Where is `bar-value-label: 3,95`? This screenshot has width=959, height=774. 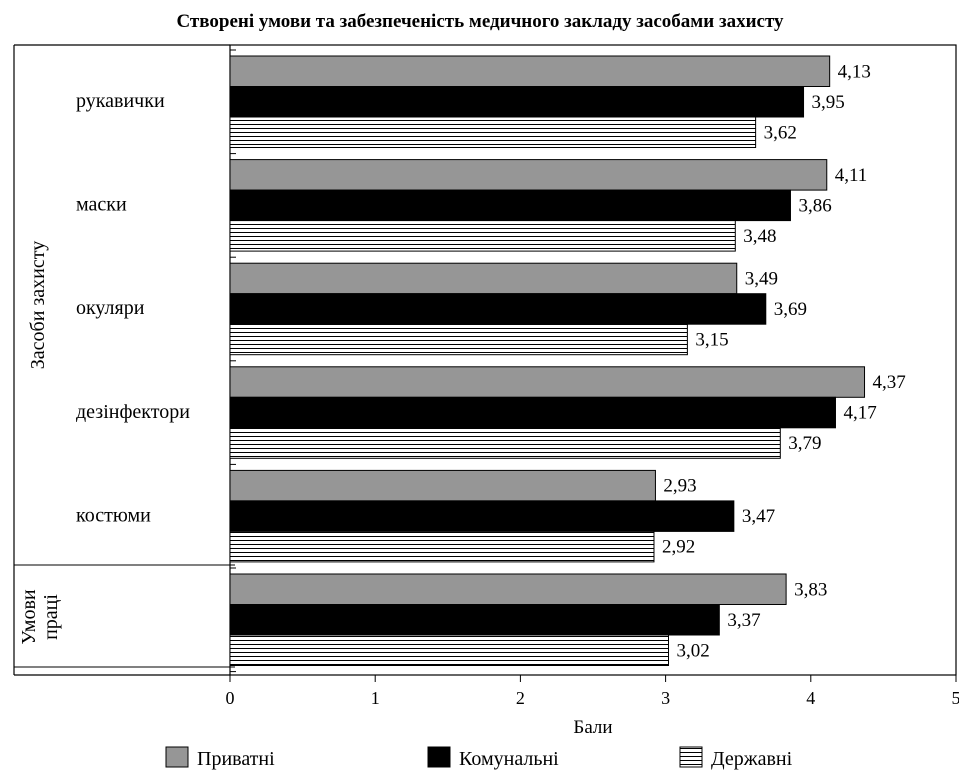
bar-value-label: 3,95 is located at coordinates (828, 102).